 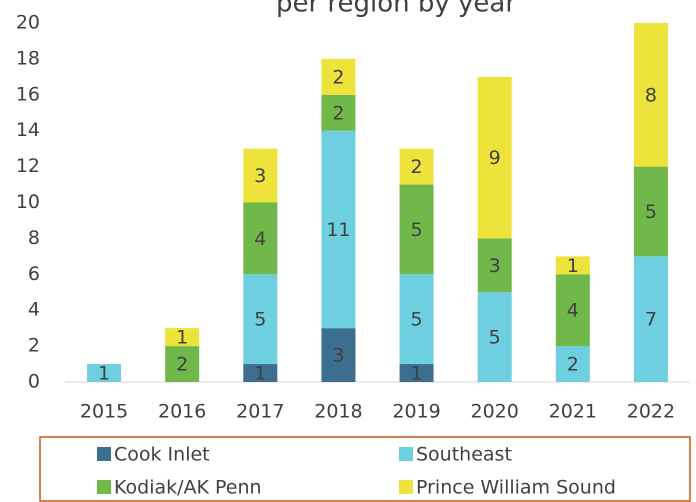 What do you see at coordinates (516, 488) in the screenshot?
I see `legend-label: Prince William Sound` at bounding box center [516, 488].